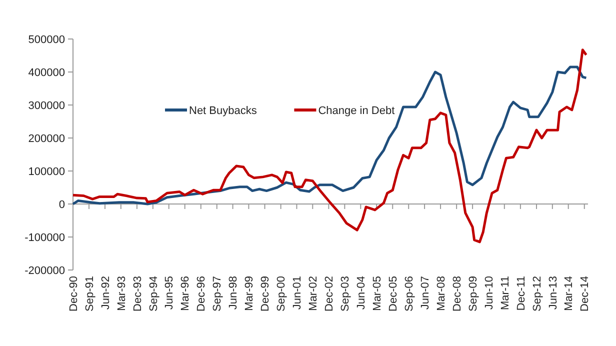 The image size is (616, 346). What do you see at coordinates (74, 294) in the screenshot?
I see `x-tick-label: Dec-90` at bounding box center [74, 294].